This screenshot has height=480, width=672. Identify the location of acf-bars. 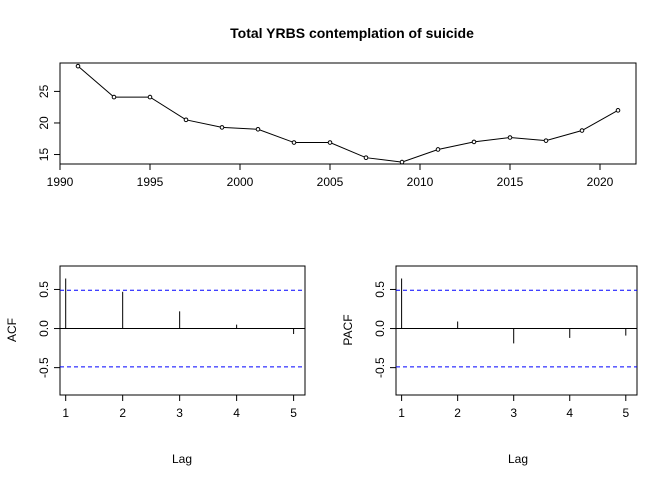
(182, 323).